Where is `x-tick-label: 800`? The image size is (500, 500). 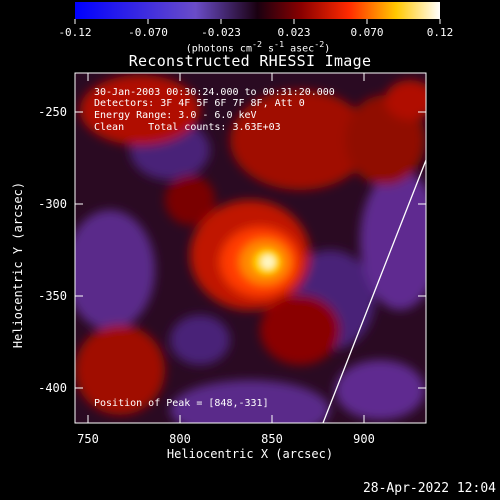 x-tick-label: 800 is located at coordinates (180, 439).